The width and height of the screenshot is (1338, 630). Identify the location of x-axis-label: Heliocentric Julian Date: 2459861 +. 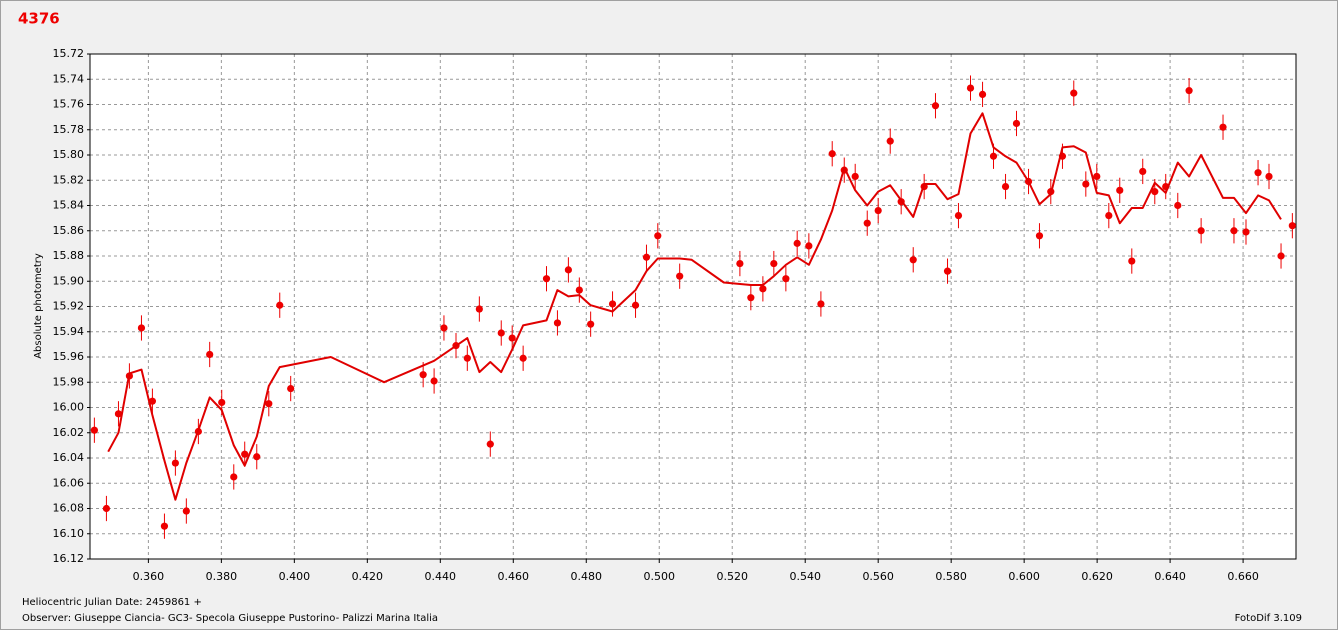
(112, 602).